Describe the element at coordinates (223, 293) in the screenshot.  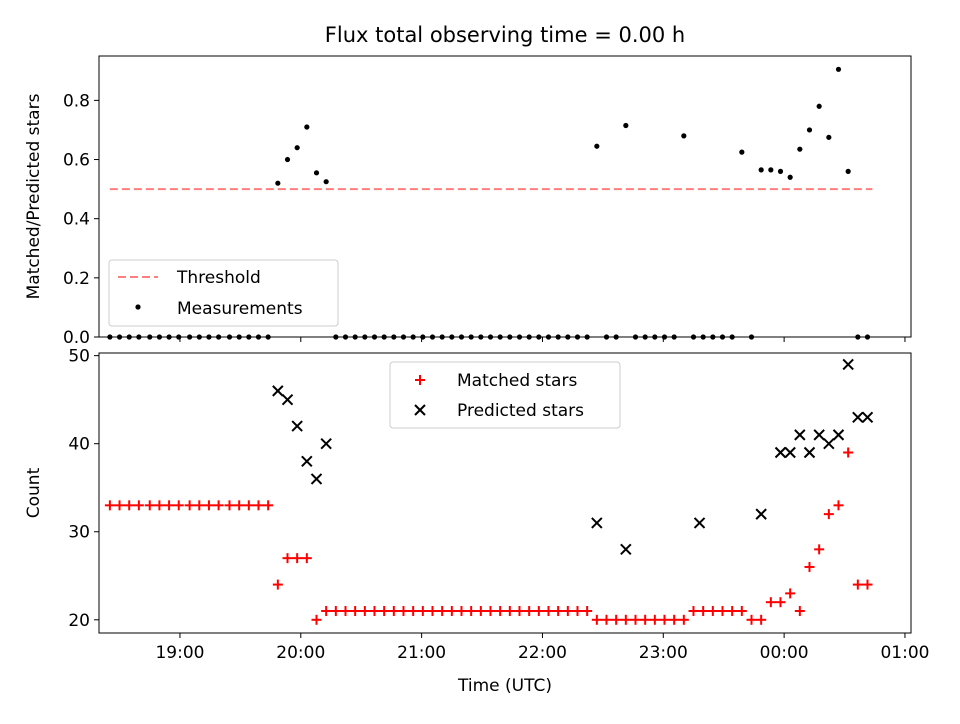
I see `legend: Threshold Measurements` at that location.